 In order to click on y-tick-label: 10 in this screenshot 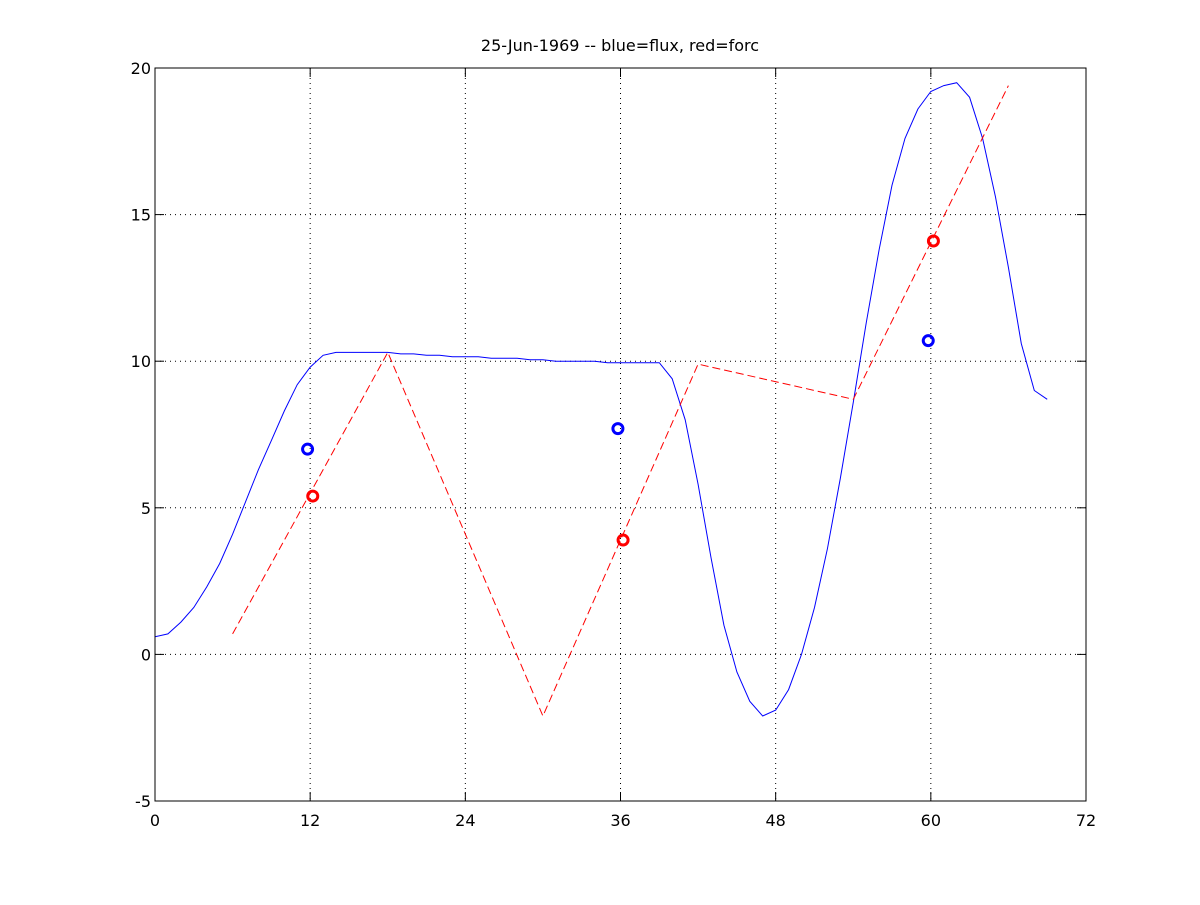, I will do `click(141, 361)`.